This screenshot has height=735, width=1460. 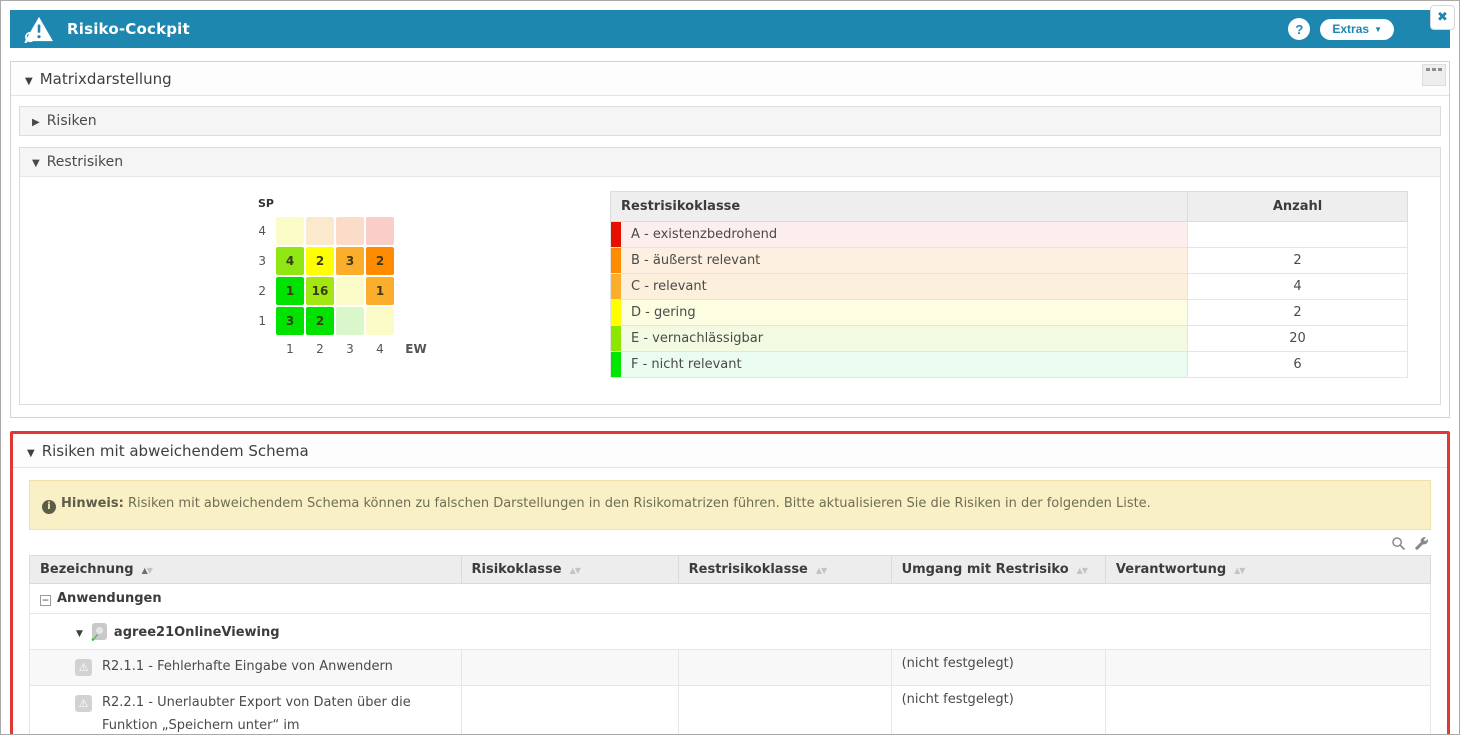 What do you see at coordinates (427, 291) in the screenshot?
I see `matrix-row: 2 1 16 1` at bounding box center [427, 291].